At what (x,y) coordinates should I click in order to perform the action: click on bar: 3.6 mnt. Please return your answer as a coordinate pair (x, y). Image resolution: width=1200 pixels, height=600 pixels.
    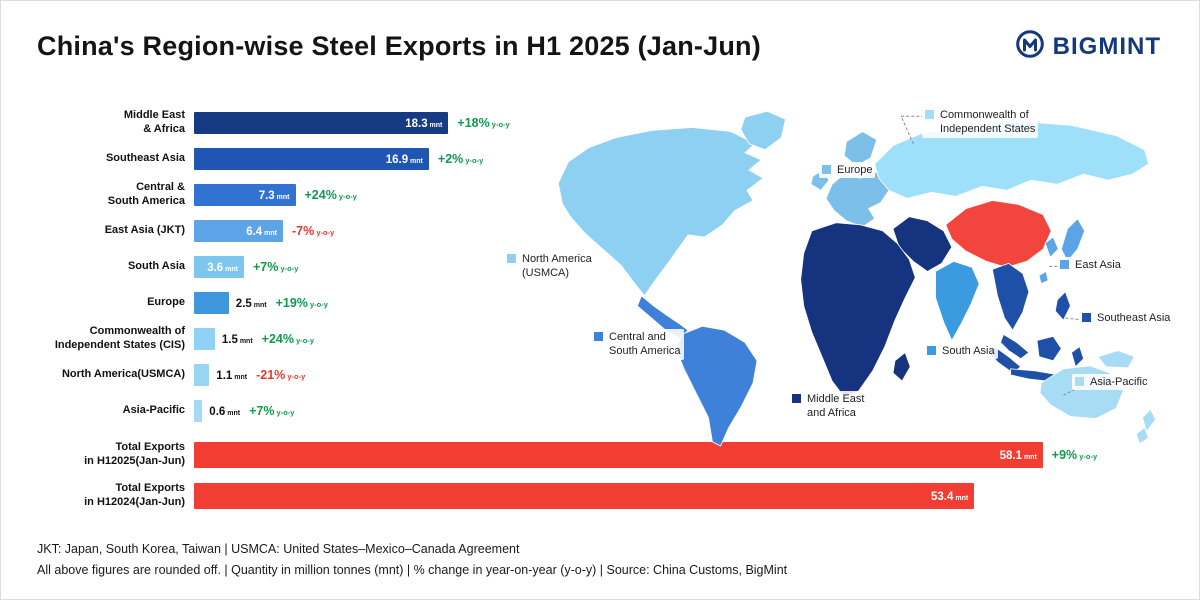
    Looking at the image, I should click on (219, 267).